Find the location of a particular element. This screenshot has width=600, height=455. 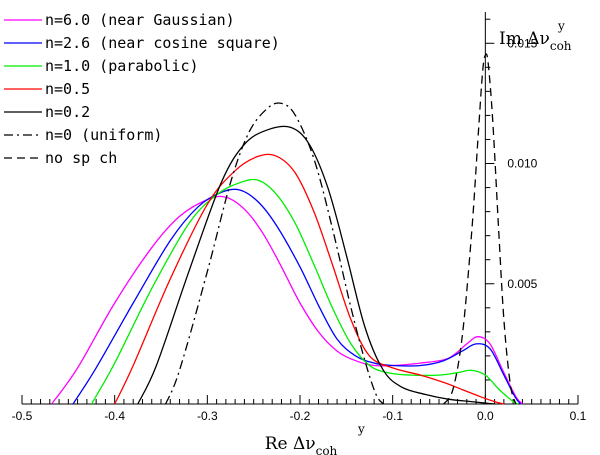

y-axis-label-sup: y is located at coordinates (561, 26).